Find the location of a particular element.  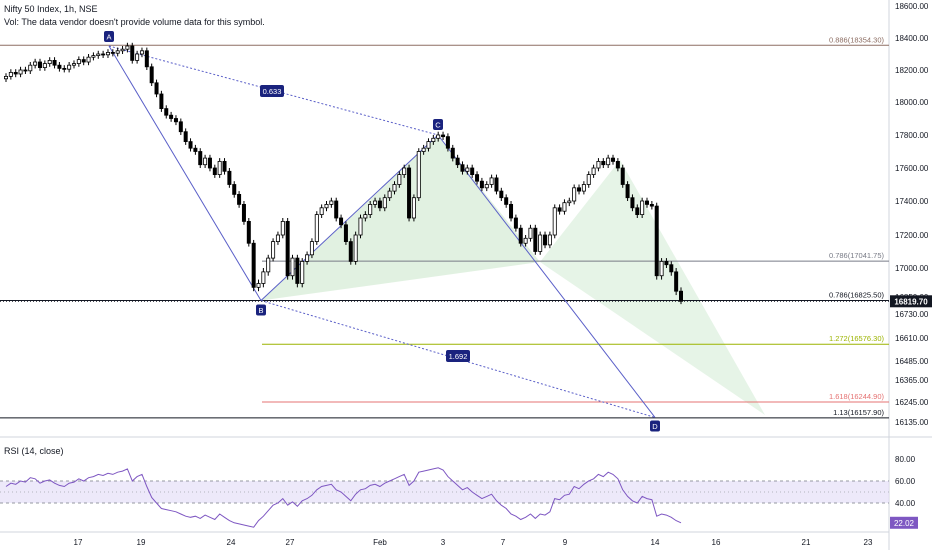

fib-level-label: 0.786(16825.50) is located at coordinates (857, 294).